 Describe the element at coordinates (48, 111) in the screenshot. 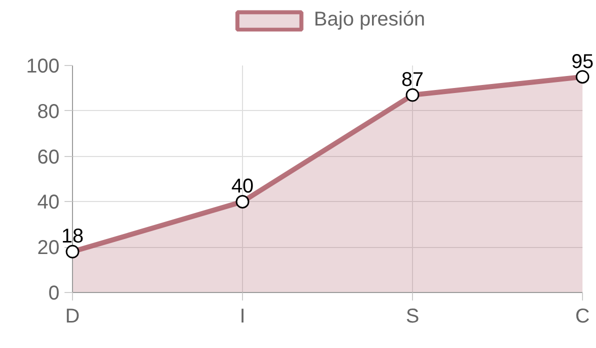

I see `y-tick-label: 80` at that location.